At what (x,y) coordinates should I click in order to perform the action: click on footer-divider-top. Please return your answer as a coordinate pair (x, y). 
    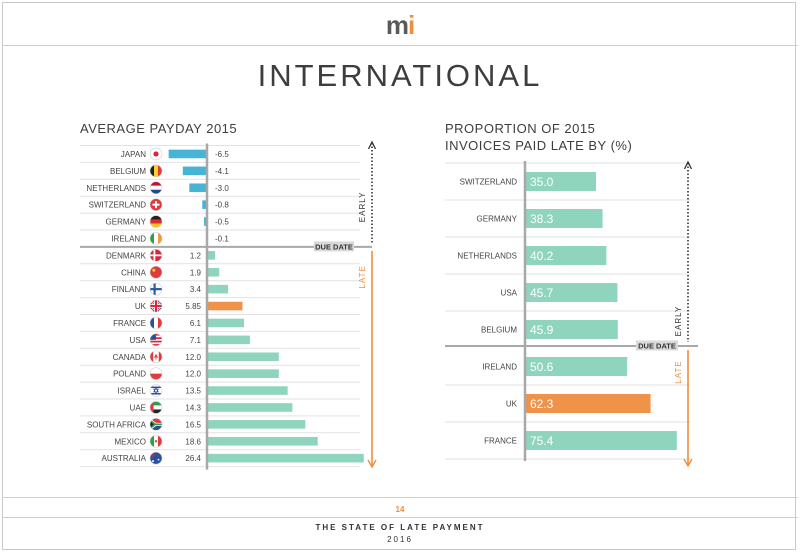
    Looking at the image, I should click on (400, 497).